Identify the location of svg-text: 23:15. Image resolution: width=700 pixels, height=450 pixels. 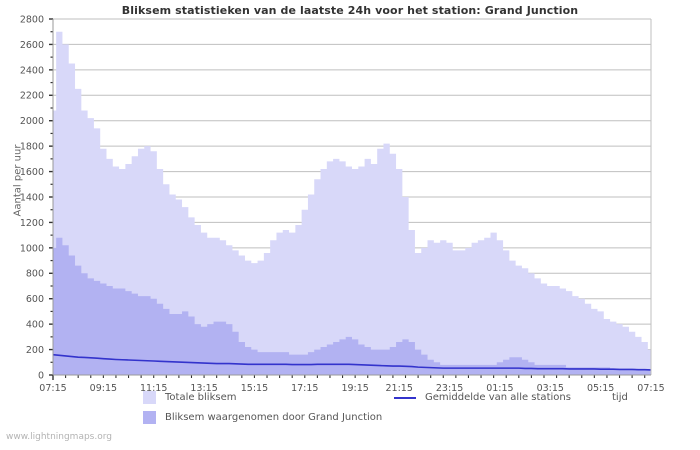
(449, 388).